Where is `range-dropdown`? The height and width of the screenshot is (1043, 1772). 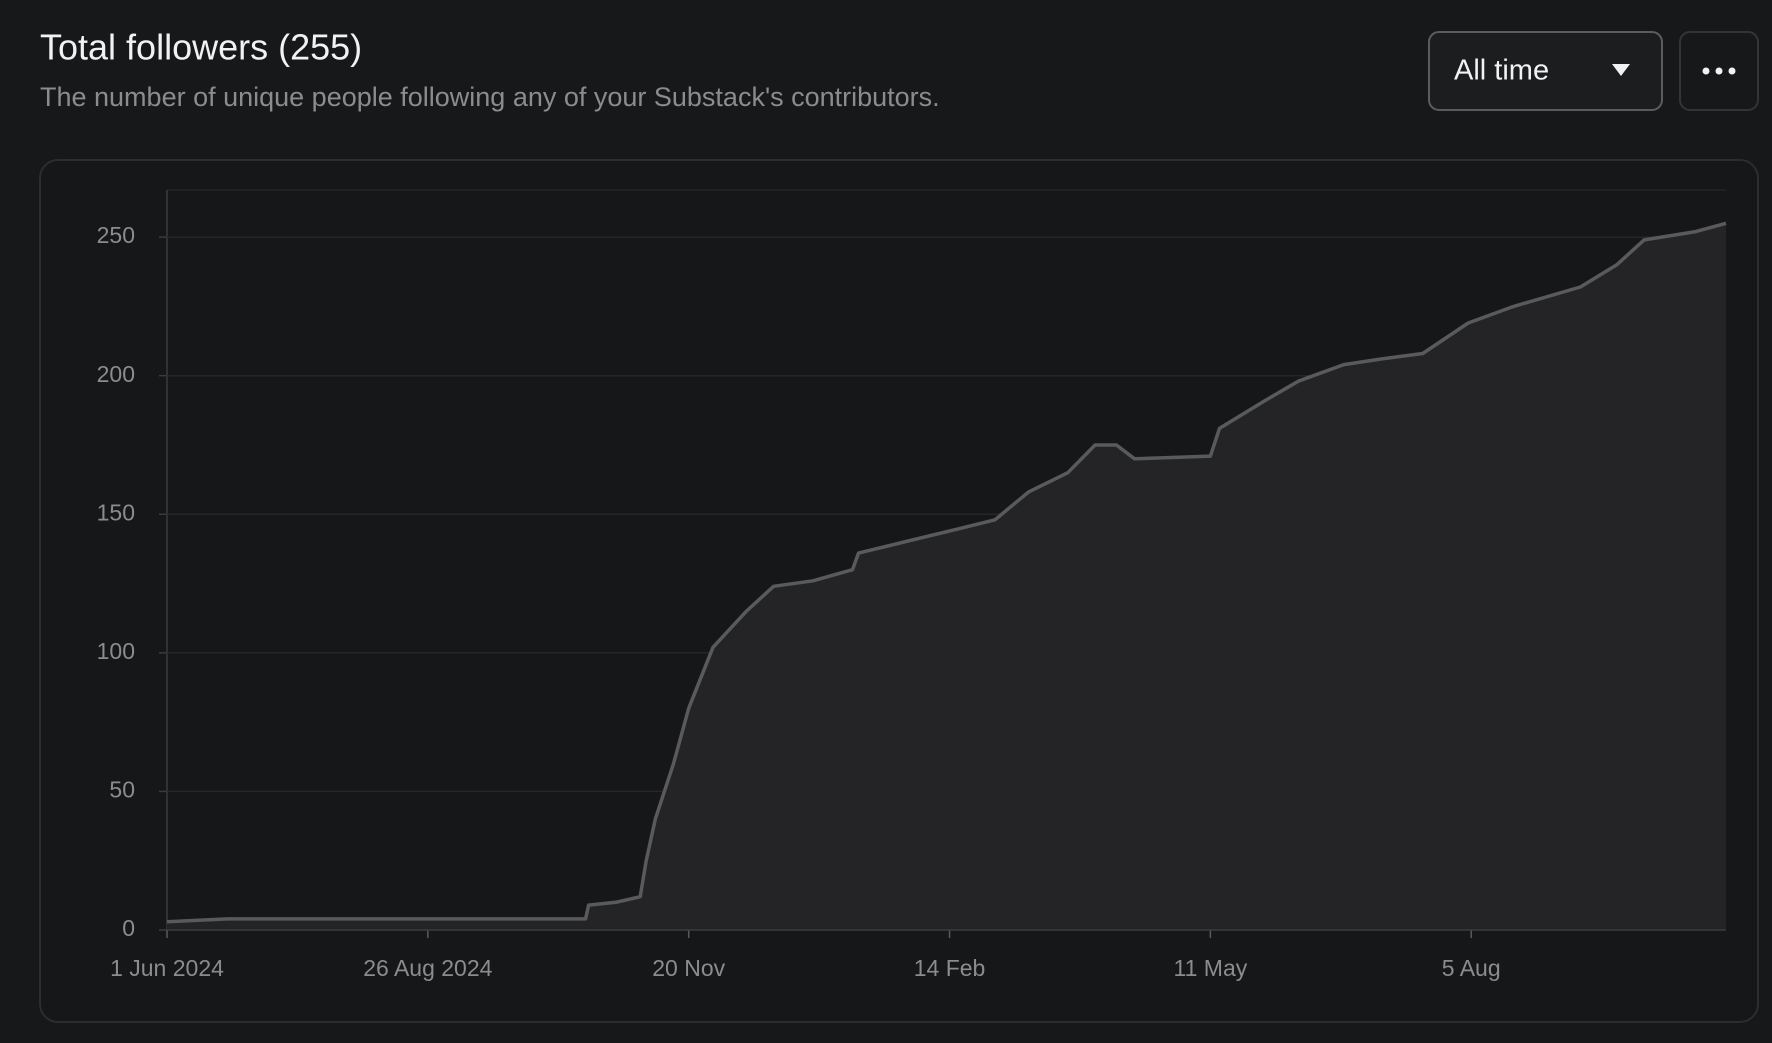
range-dropdown is located at coordinates (1545, 71).